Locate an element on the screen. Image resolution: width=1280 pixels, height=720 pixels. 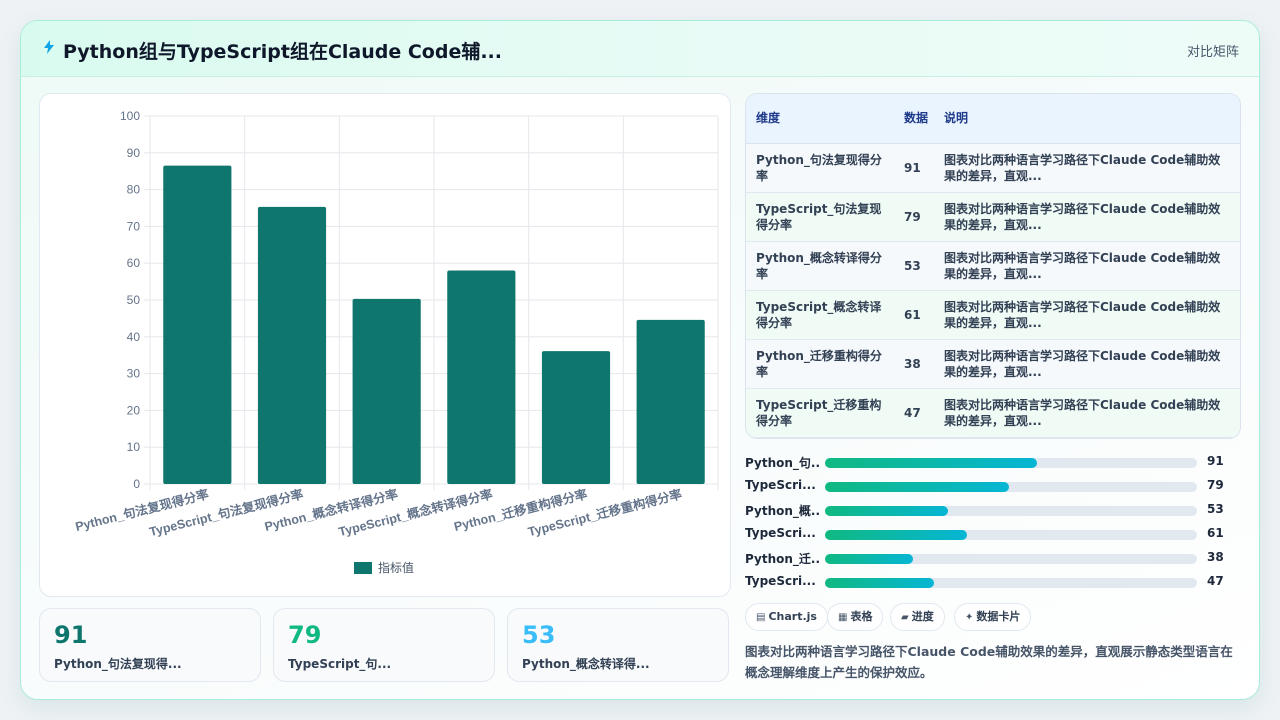
y-tick-label: 10 is located at coordinates (134, 447).